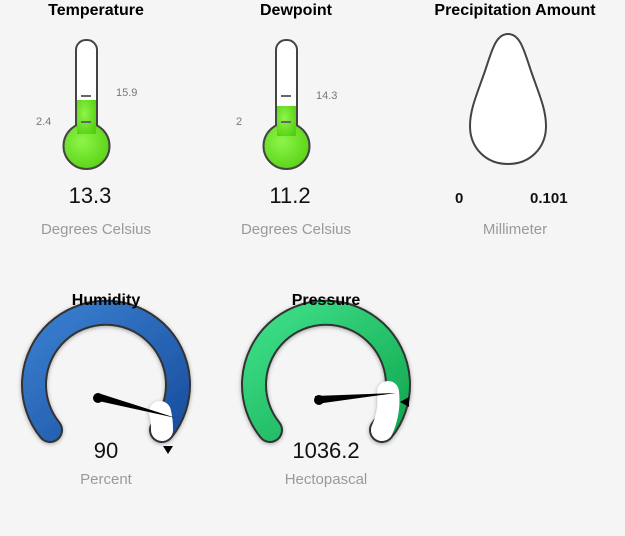 The height and width of the screenshot is (536, 625). Describe the element at coordinates (549, 198) in the screenshot. I see `precipitation-max-label: 0.101` at that location.